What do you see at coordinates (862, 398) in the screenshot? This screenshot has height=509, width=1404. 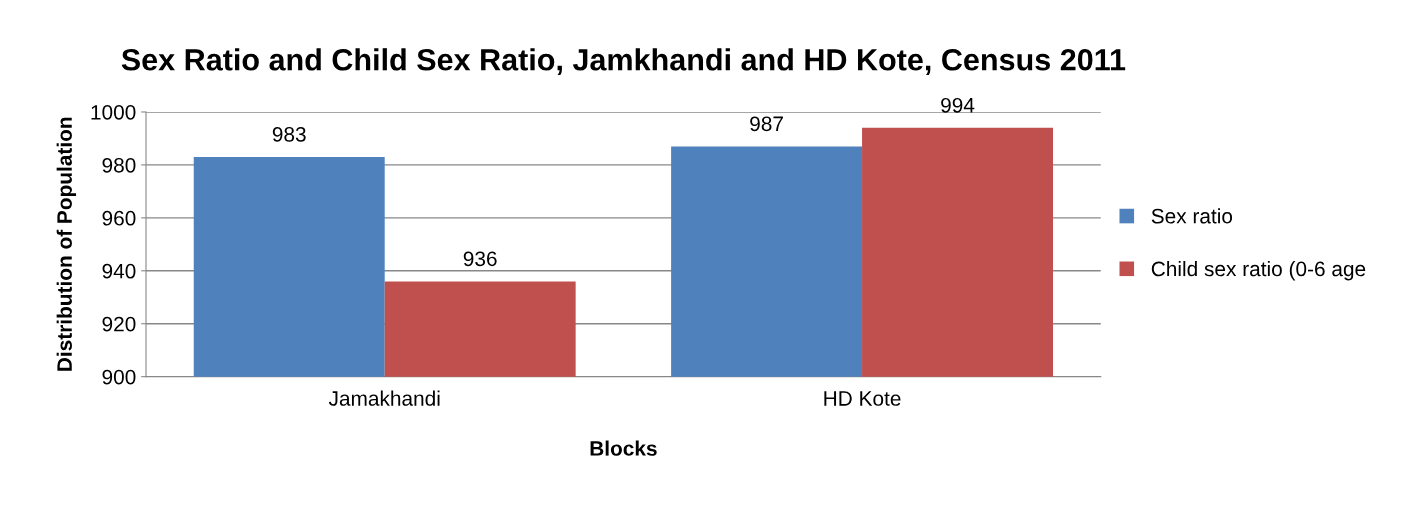 I see `x-tick-label: HD Kote` at bounding box center [862, 398].